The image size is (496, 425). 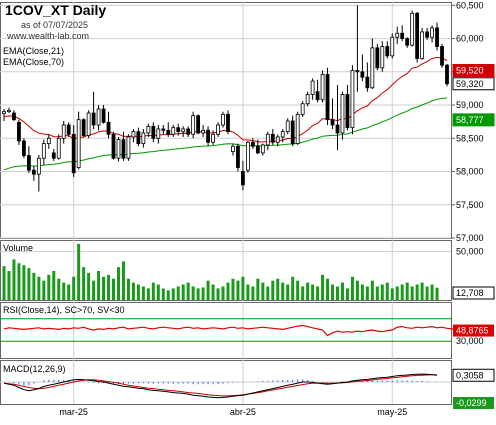 I want to click on chart-title: 1COV_XT Daily, so click(x=56, y=10).